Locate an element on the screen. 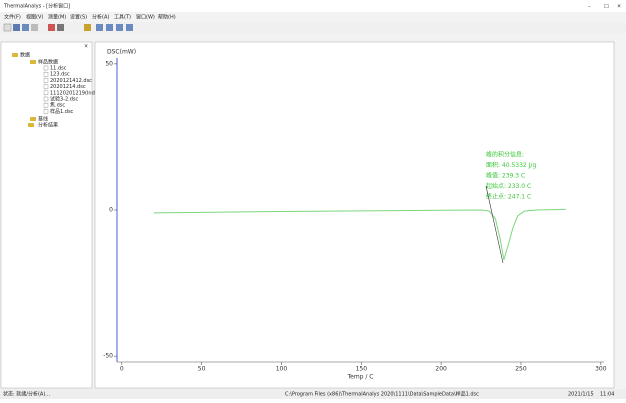  tree-root: 数据 is located at coordinates (25, 55).